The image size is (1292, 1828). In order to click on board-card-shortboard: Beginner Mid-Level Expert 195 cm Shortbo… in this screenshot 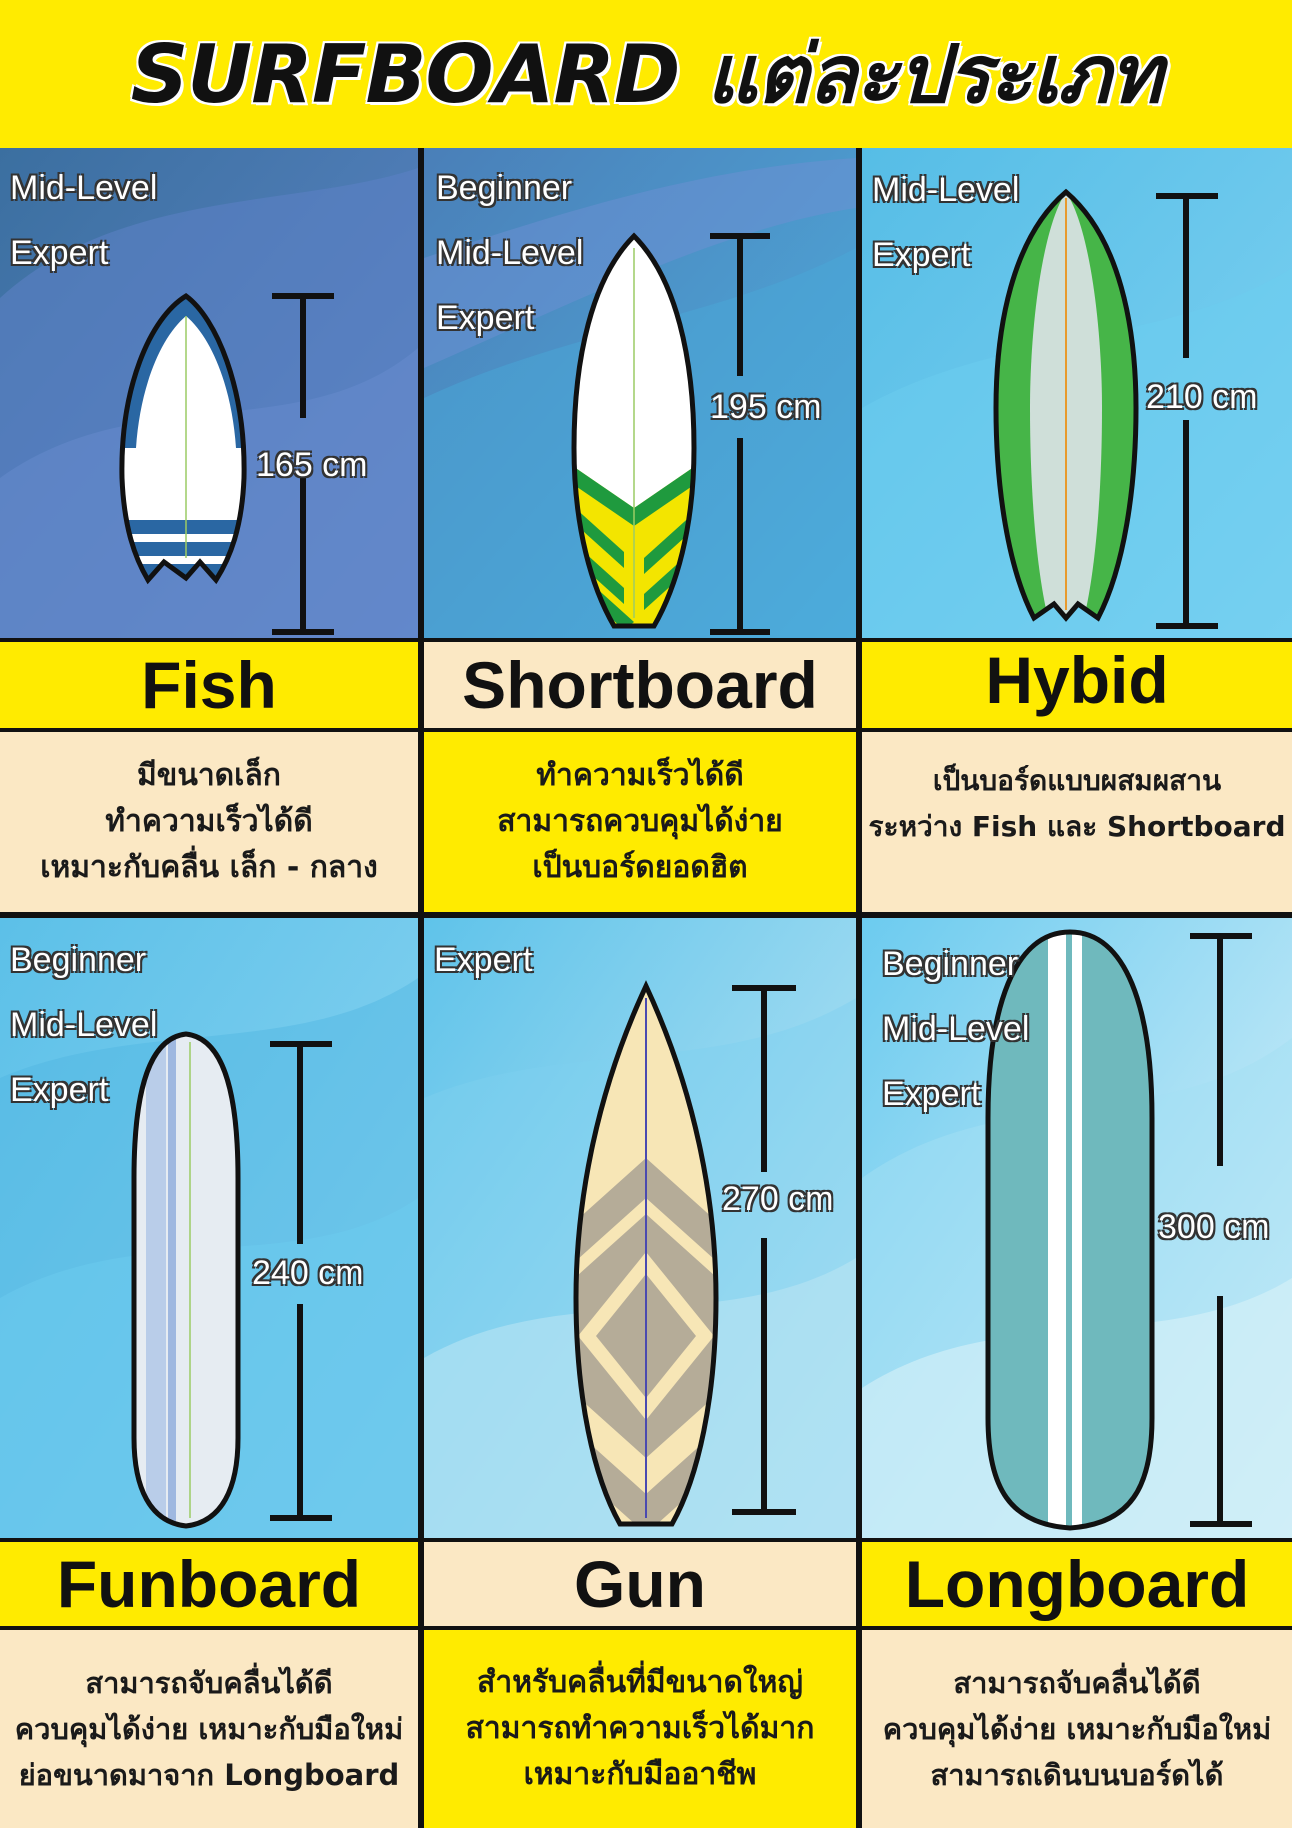, I will do `click(640, 530)`.